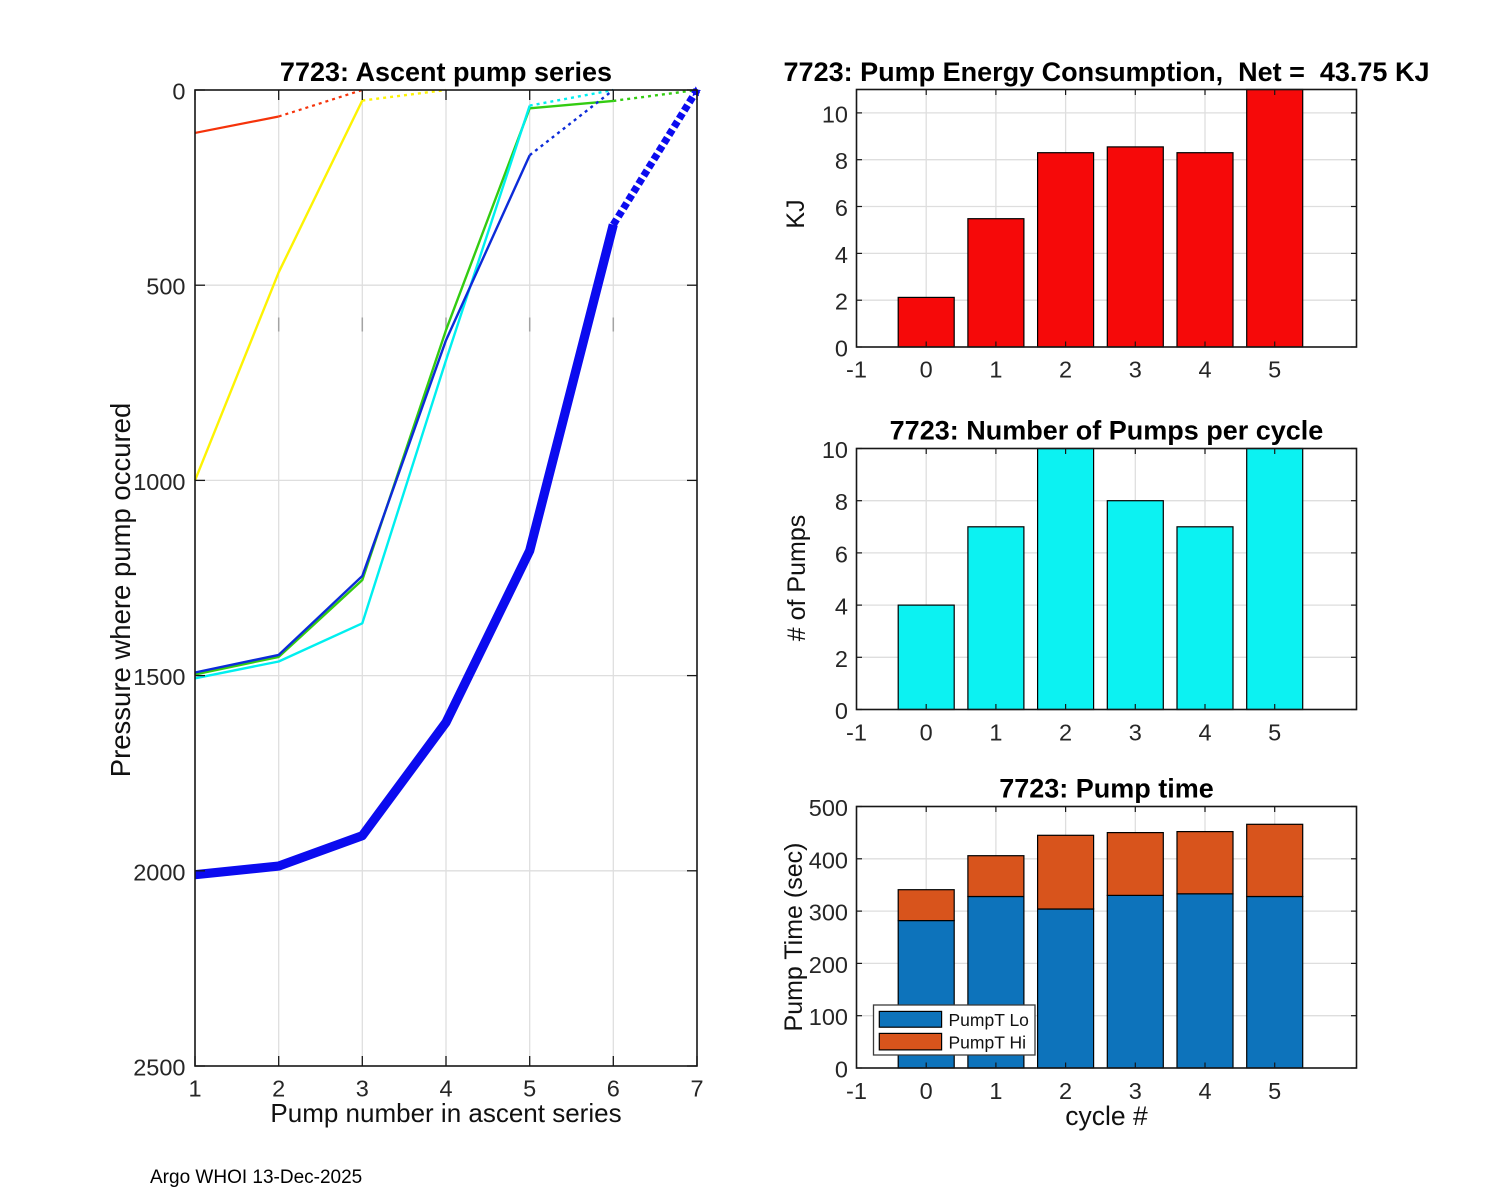 The image size is (1500, 1200). I want to click on svg-text: 200, so click(828, 965).